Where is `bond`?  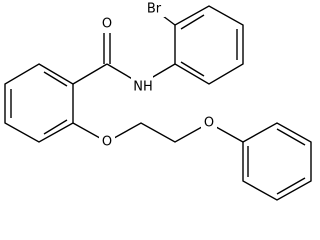 bond is located at coordinates (90, 74).